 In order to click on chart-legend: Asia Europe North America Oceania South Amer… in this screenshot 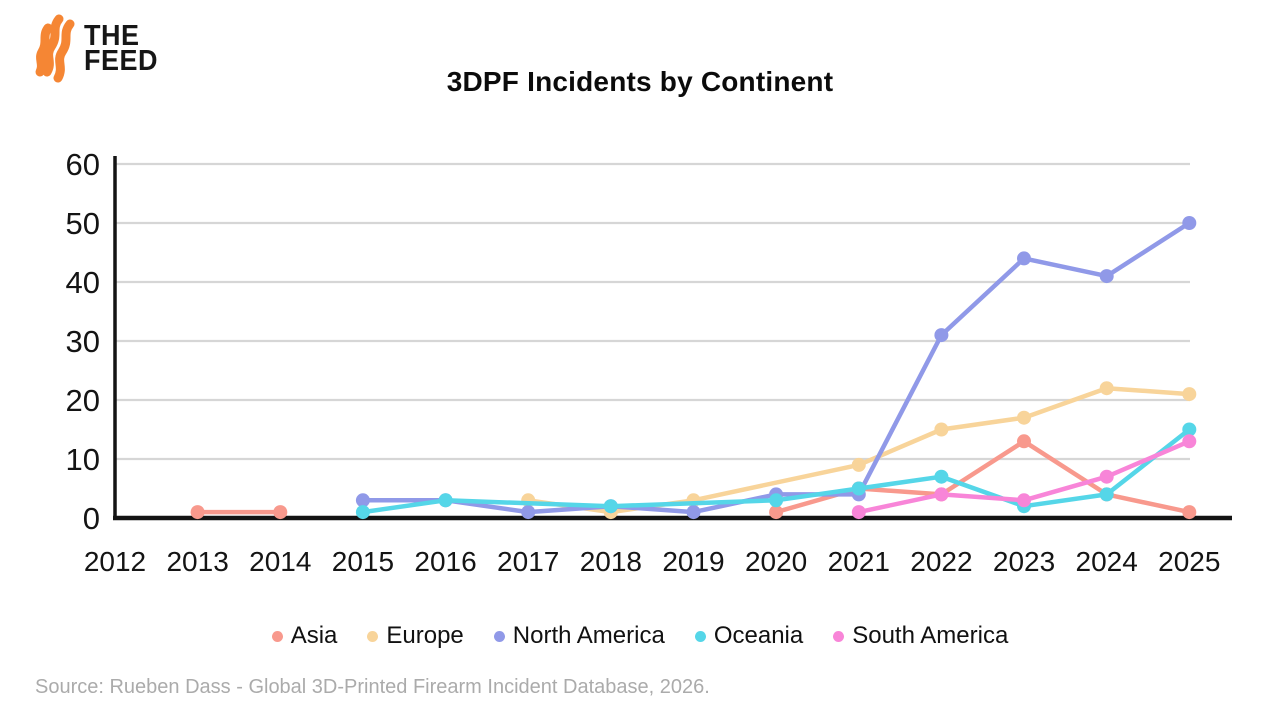, I will do `click(640, 636)`.